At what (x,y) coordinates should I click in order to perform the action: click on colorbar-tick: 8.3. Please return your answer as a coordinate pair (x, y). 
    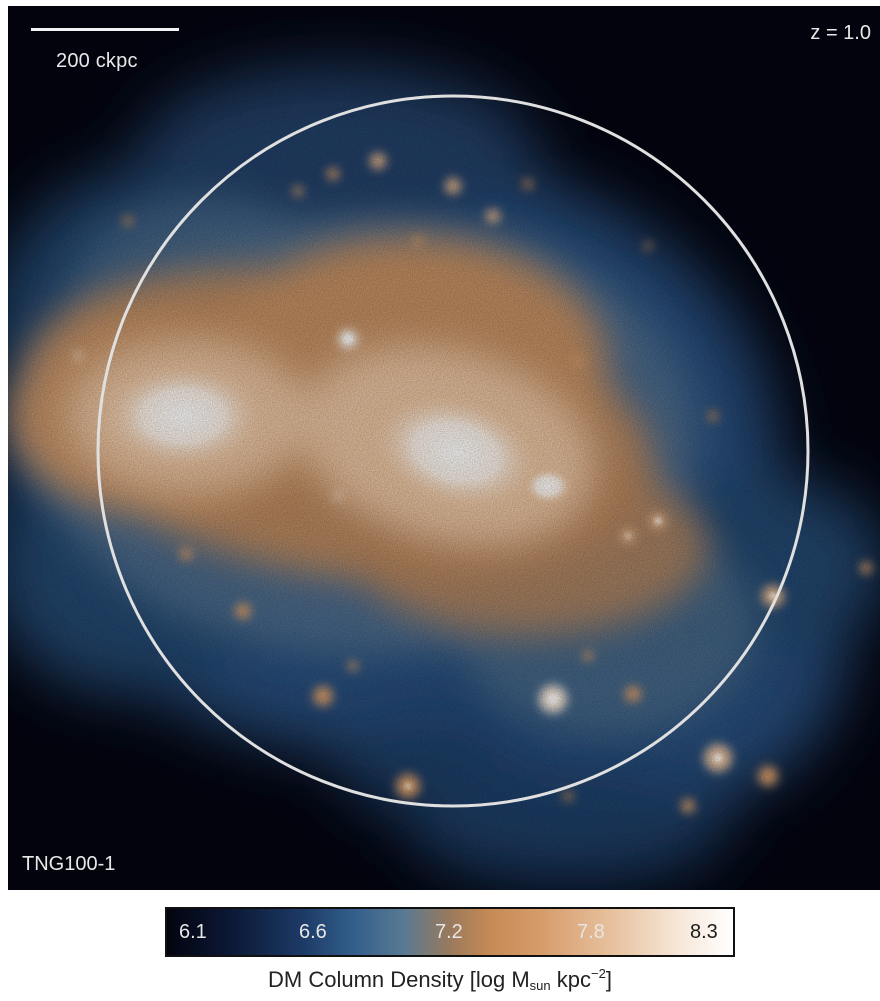
    Looking at the image, I should click on (704, 932).